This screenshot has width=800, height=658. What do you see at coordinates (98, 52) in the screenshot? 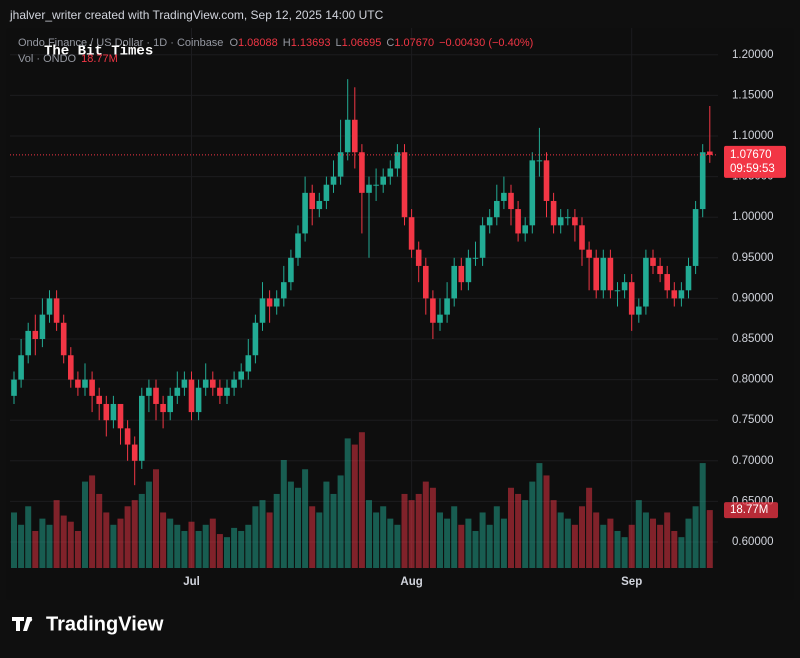
I see `watermark: The Bit Times` at bounding box center [98, 52].